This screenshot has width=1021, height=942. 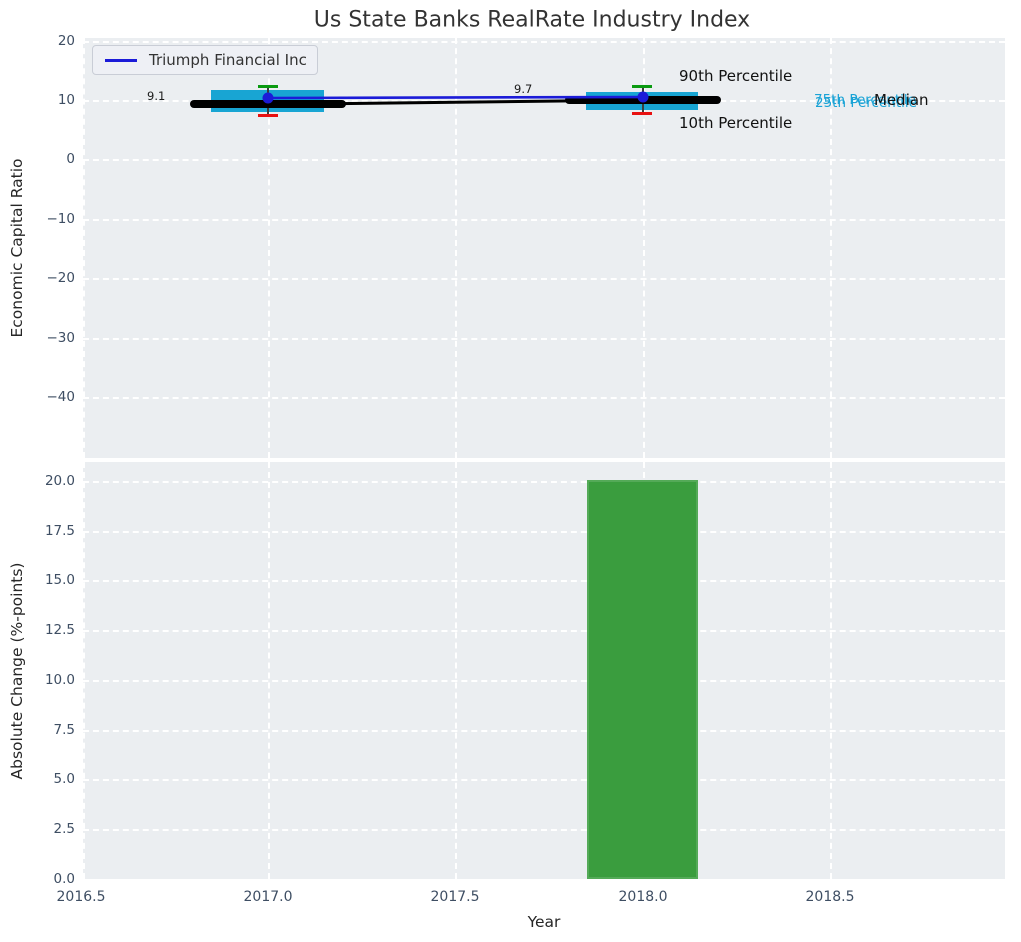 What do you see at coordinates (61, 338) in the screenshot?
I see `y-tick: −30` at bounding box center [61, 338].